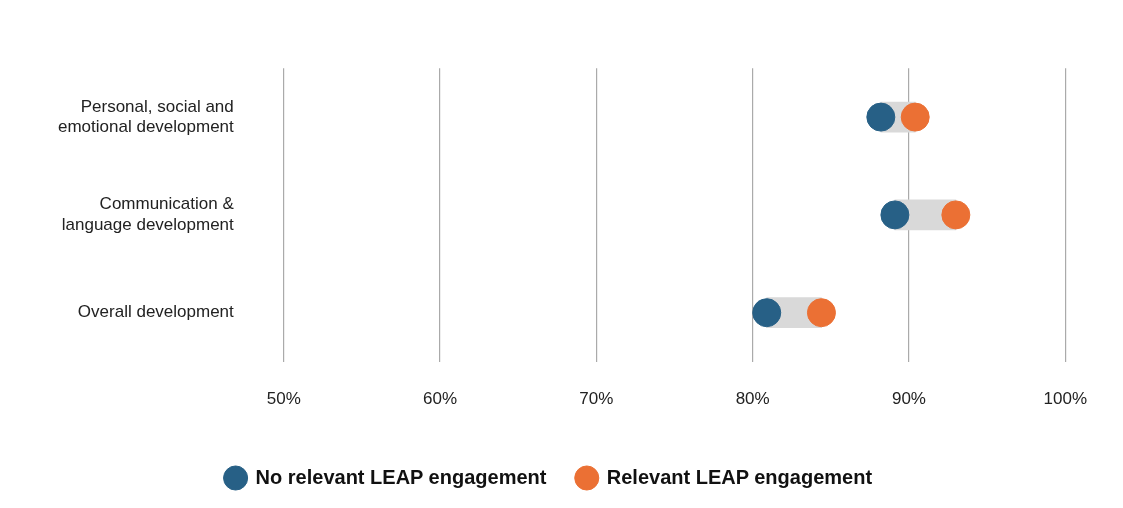 The height and width of the screenshot is (508, 1123). What do you see at coordinates (283, 399) in the screenshot?
I see `x-tick-label: 50%` at bounding box center [283, 399].